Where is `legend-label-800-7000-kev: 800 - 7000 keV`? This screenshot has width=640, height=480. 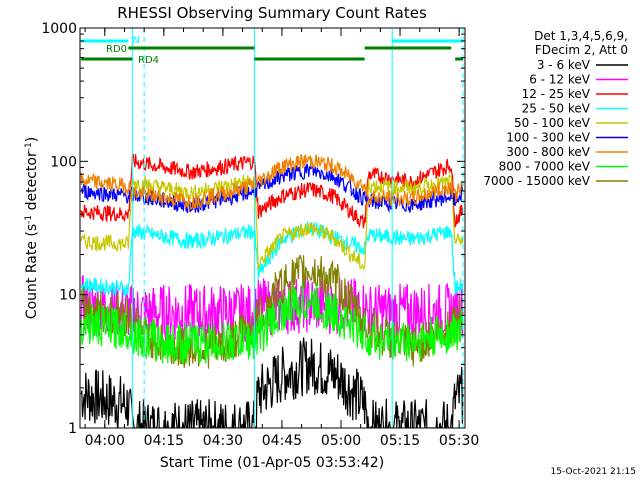
legend-label-800-7000-kev: 800 - 7000 keV is located at coordinates (545, 167).